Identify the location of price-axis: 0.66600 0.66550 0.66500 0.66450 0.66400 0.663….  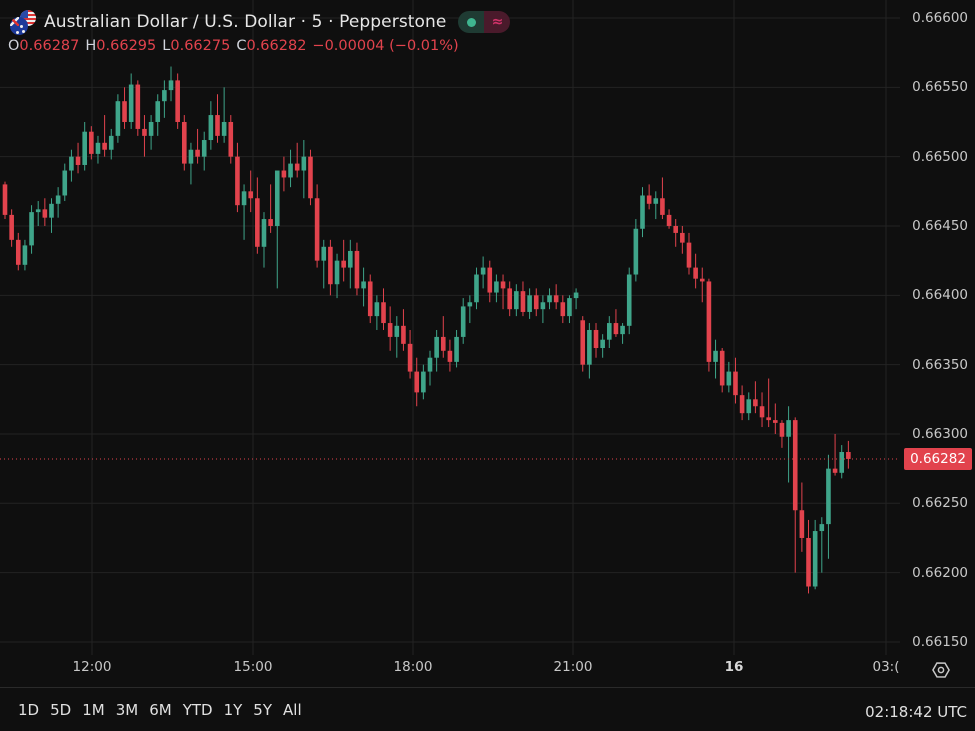
(937, 327).